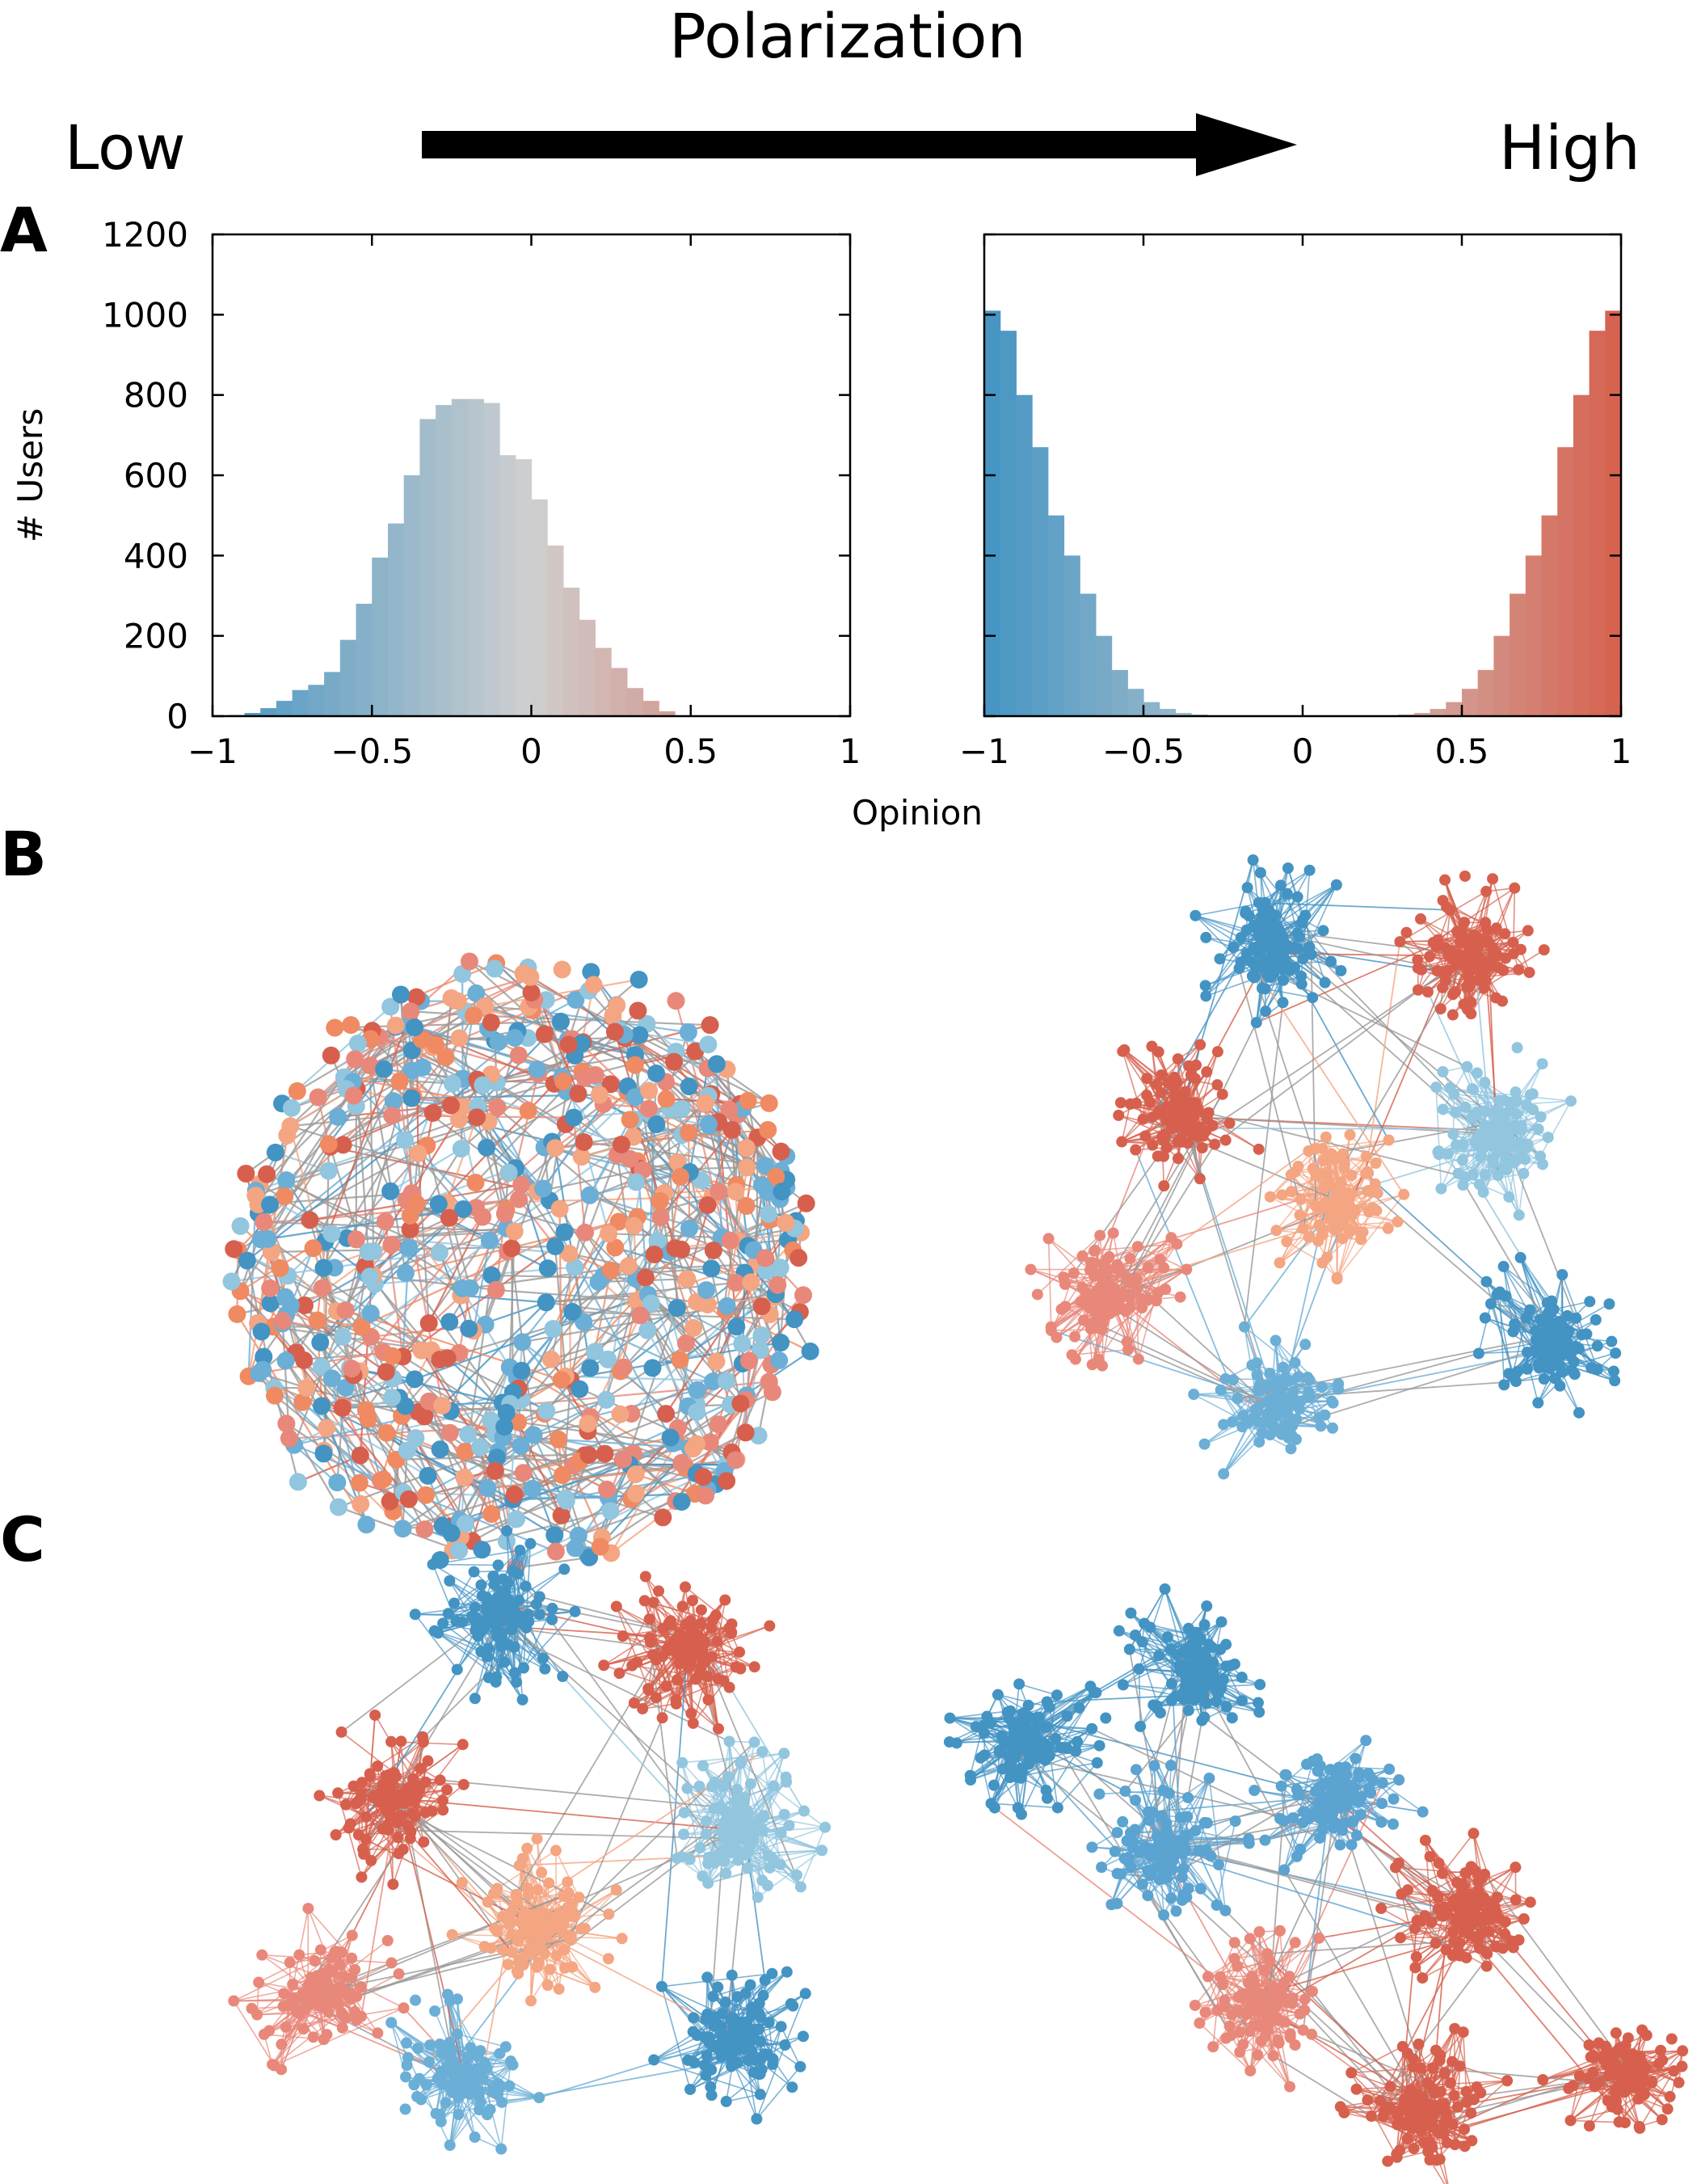 This screenshot has width=1697, height=2184. Describe the element at coordinates (177, 716) in the screenshot. I see `y-tick-label: 0` at that location.